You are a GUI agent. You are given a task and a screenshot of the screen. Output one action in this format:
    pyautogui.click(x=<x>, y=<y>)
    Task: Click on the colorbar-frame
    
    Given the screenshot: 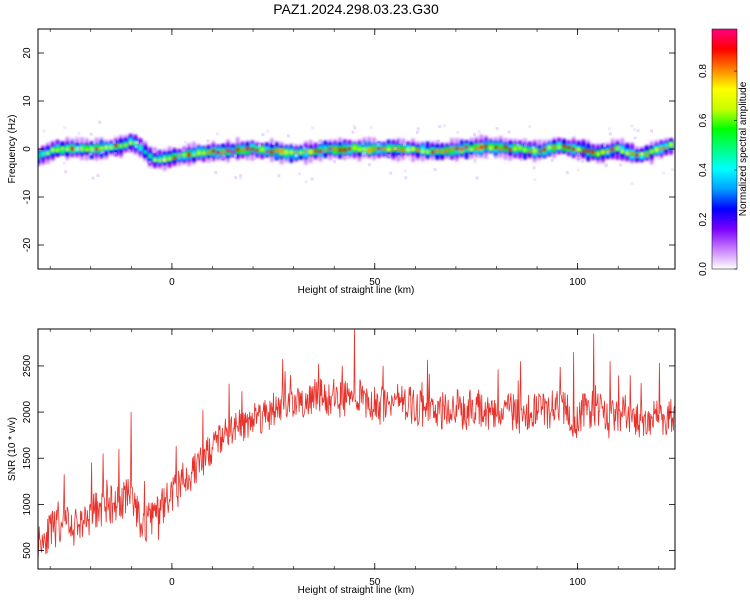 What is the action you would take?
    pyautogui.click(x=724, y=149)
    